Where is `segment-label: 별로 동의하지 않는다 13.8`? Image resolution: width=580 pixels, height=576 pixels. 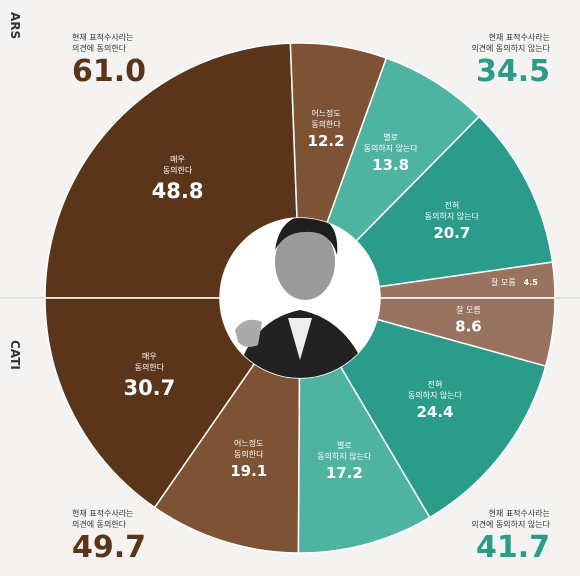 segment-label: 별로 동의하지 않는다 13.8 is located at coordinates (391, 154).